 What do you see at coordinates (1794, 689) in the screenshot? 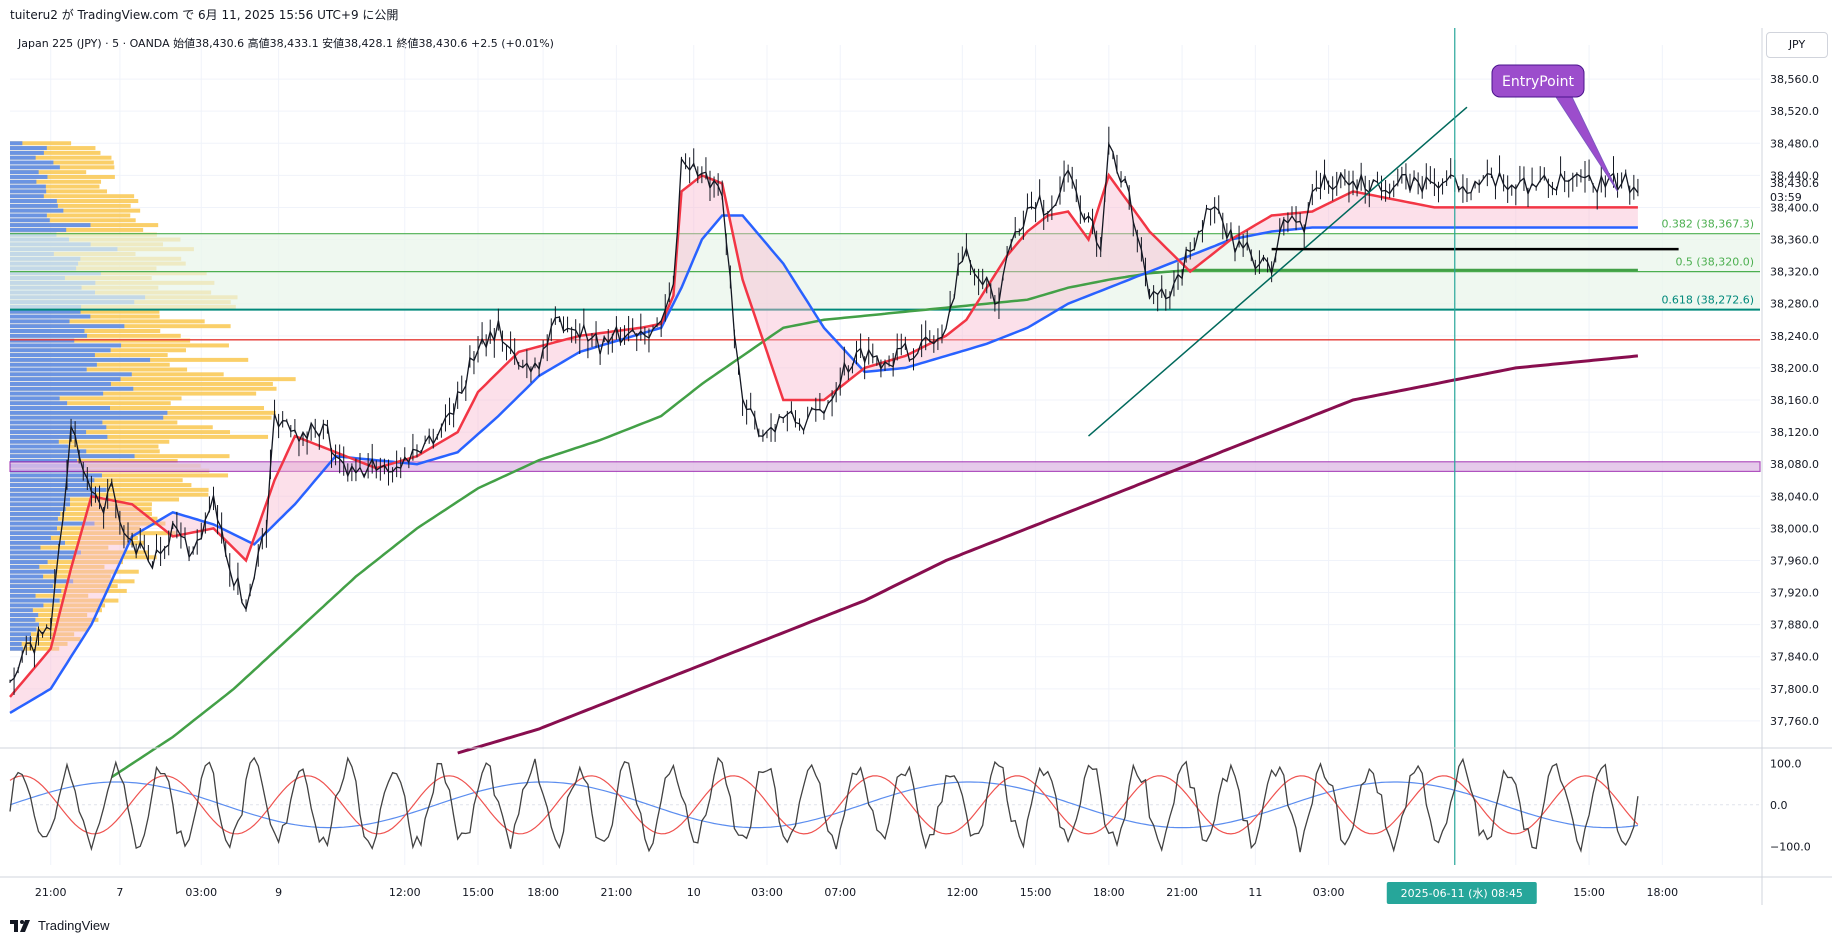
I see `price-tick-19: 37,800.0` at bounding box center [1794, 689].